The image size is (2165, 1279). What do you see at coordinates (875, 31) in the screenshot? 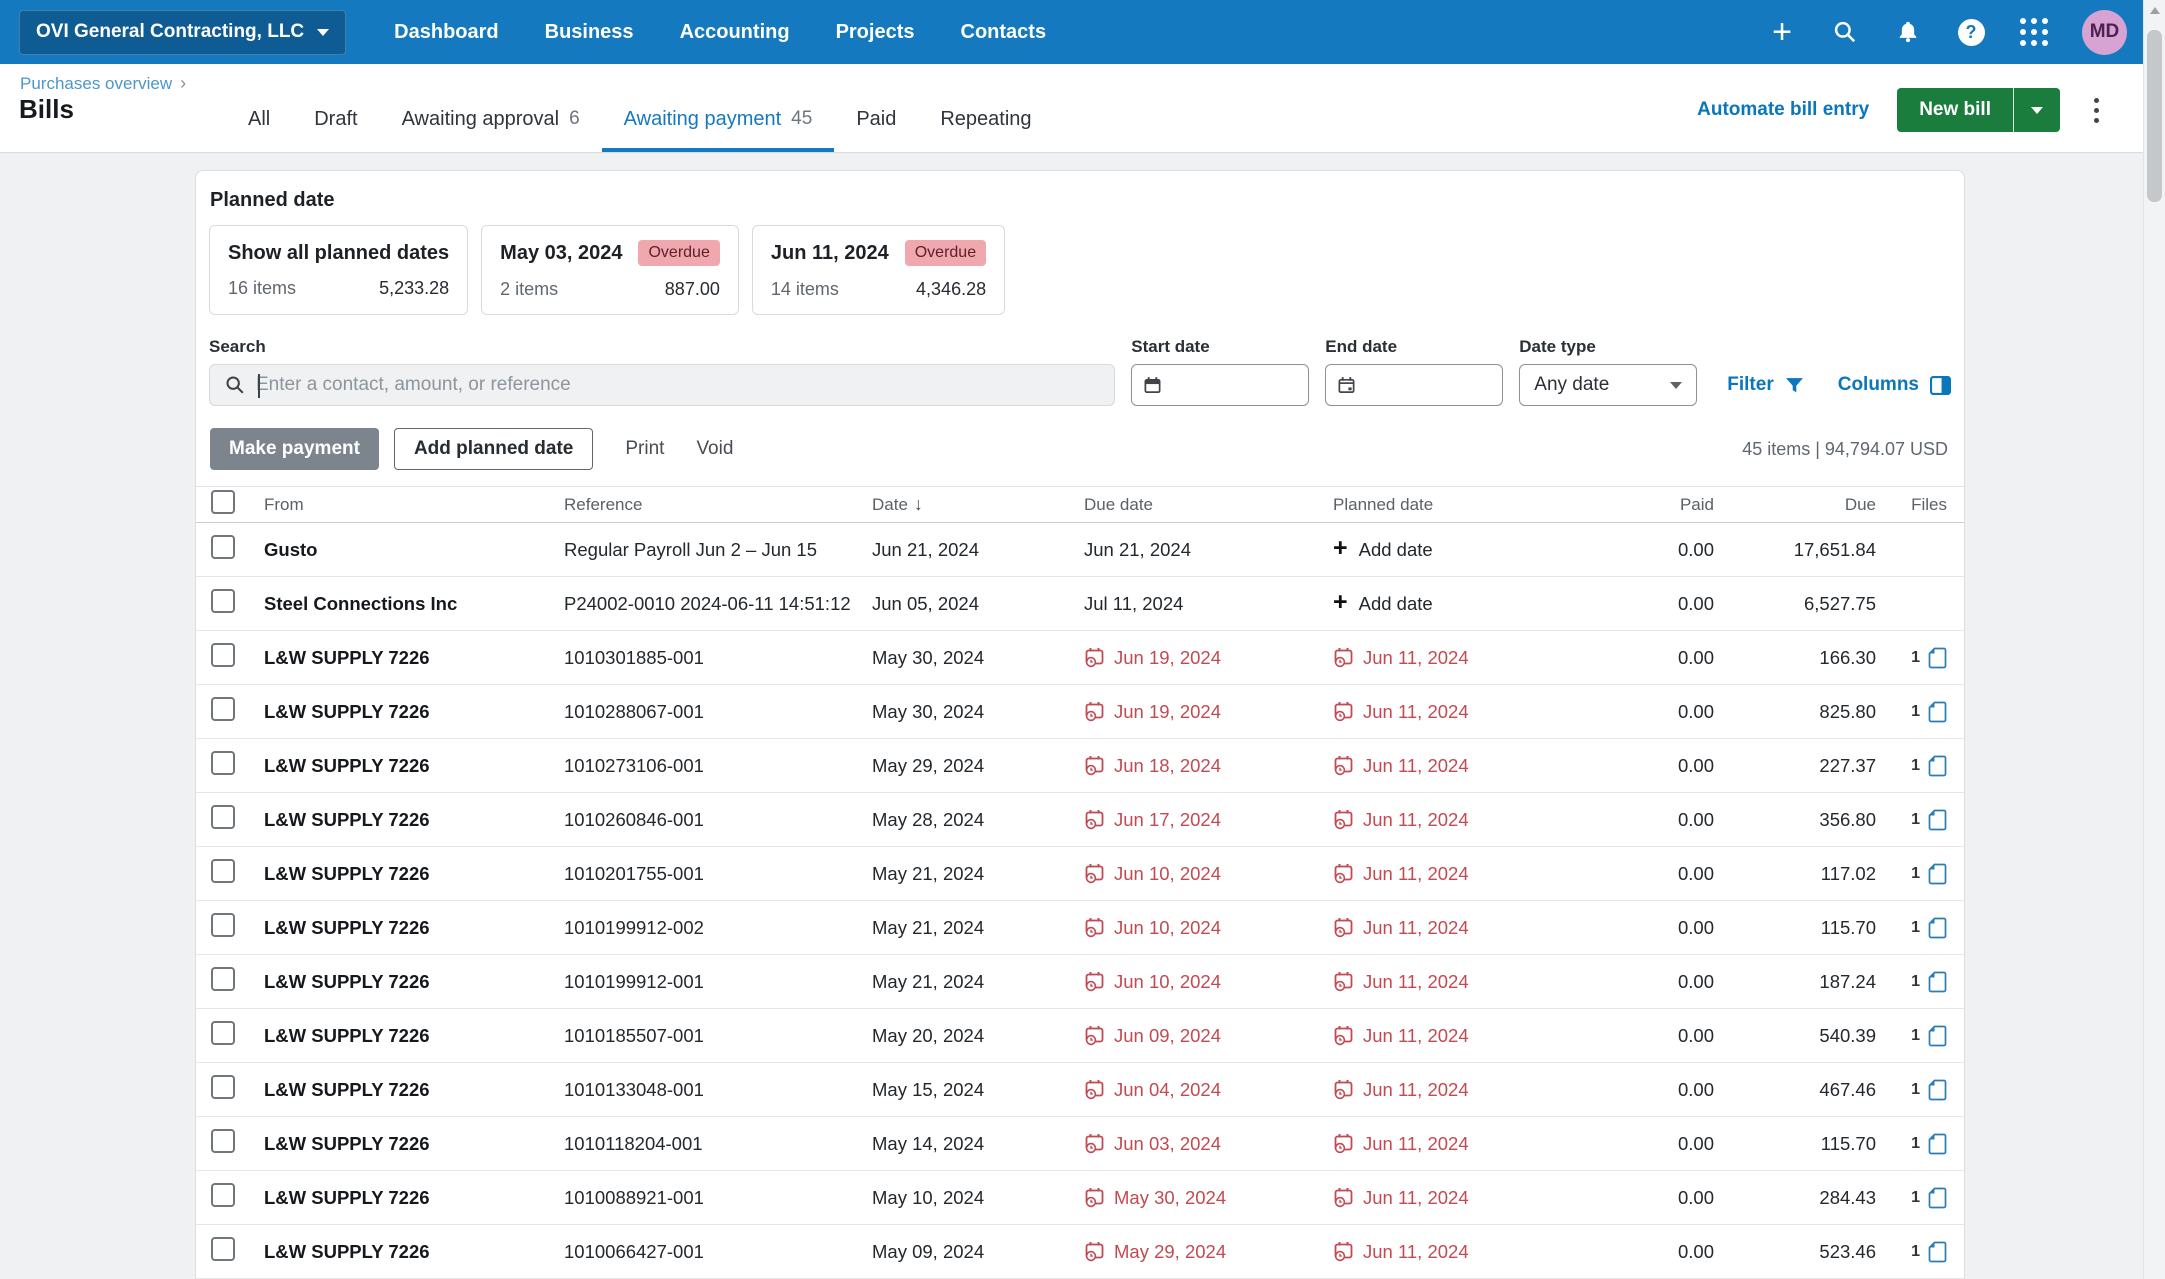
I see `nav-item: Projects` at bounding box center [875, 31].